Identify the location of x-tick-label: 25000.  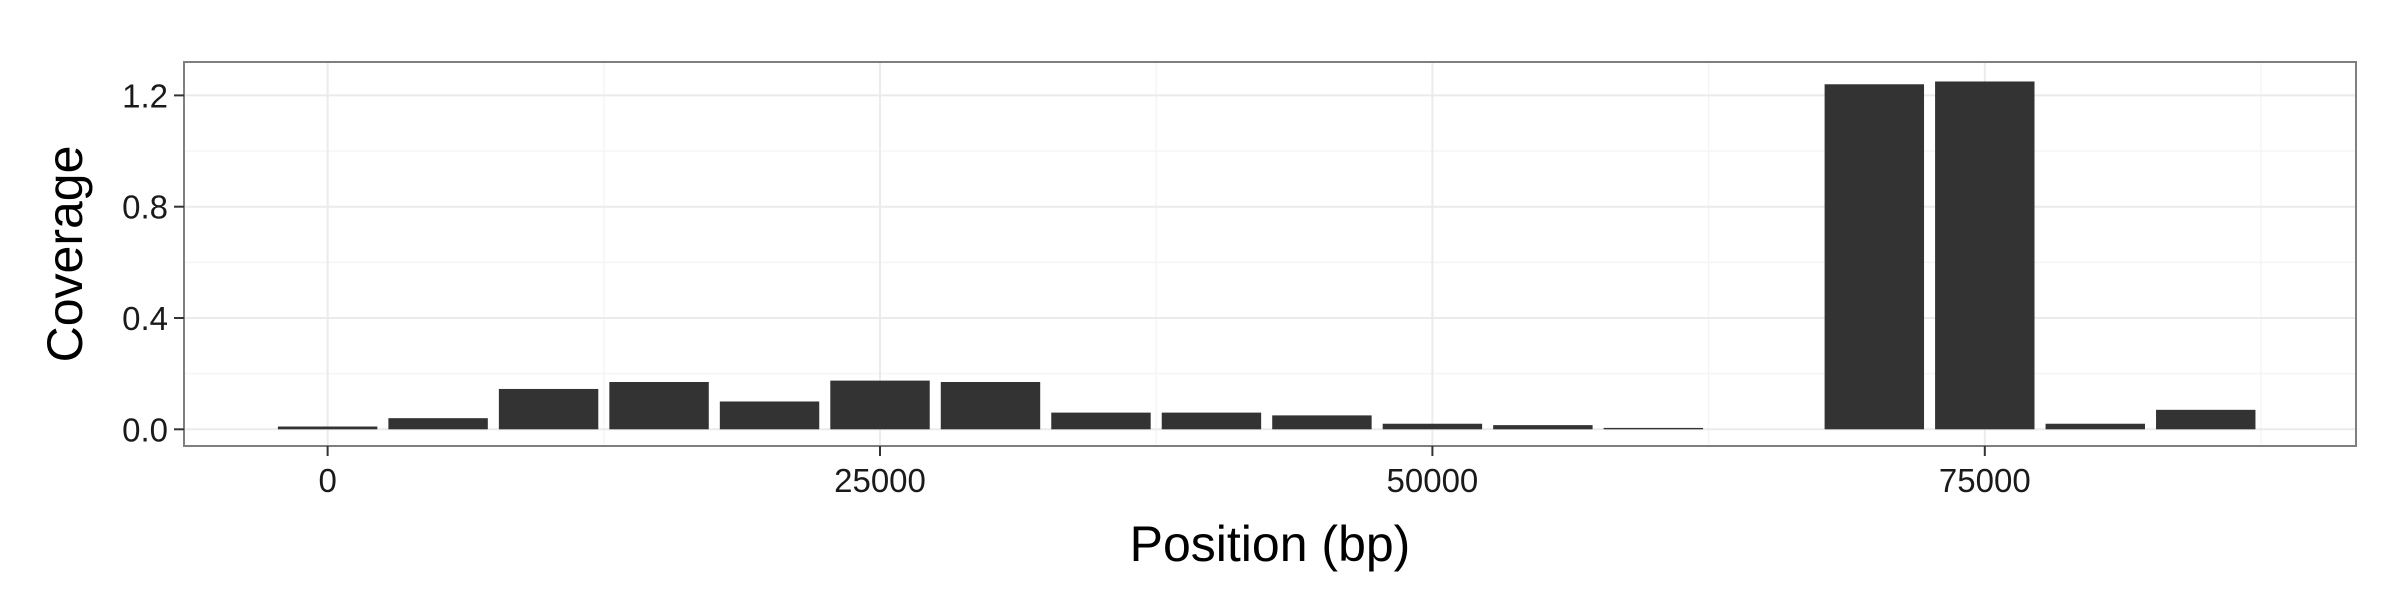
(880, 480).